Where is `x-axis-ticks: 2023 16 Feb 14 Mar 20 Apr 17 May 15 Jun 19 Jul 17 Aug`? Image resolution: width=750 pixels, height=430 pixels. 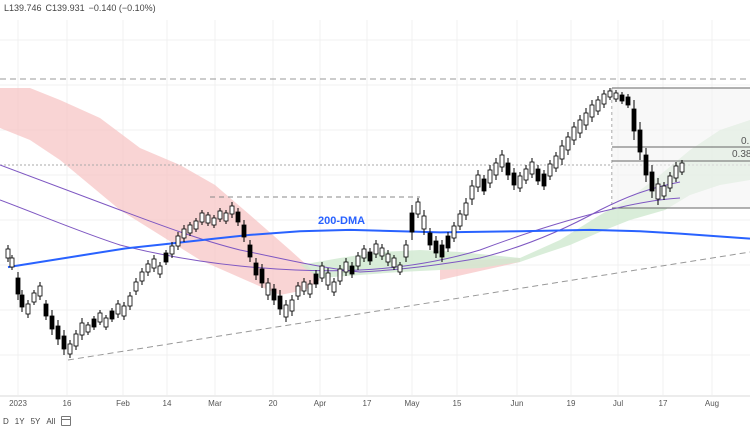 x-axis-ticks: 2023 16 Feb 14 Mar 20 Apr 17 May 15 Jun 19 Jul 17 Aug is located at coordinates (364, 403).